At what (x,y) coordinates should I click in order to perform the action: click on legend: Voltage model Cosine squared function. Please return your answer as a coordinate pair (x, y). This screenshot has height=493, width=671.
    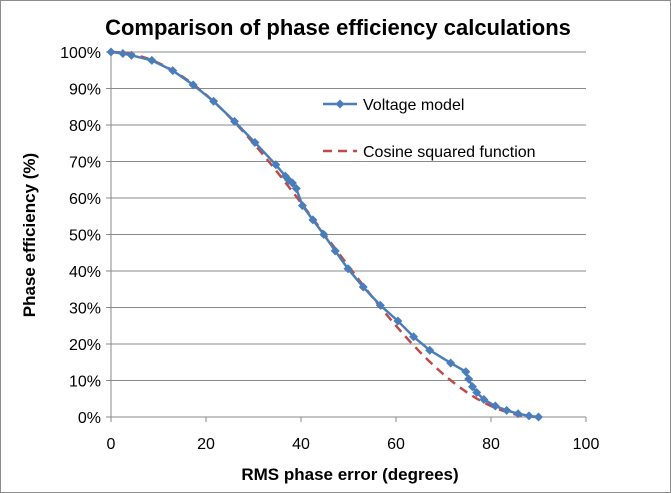
    Looking at the image, I should click on (429, 129).